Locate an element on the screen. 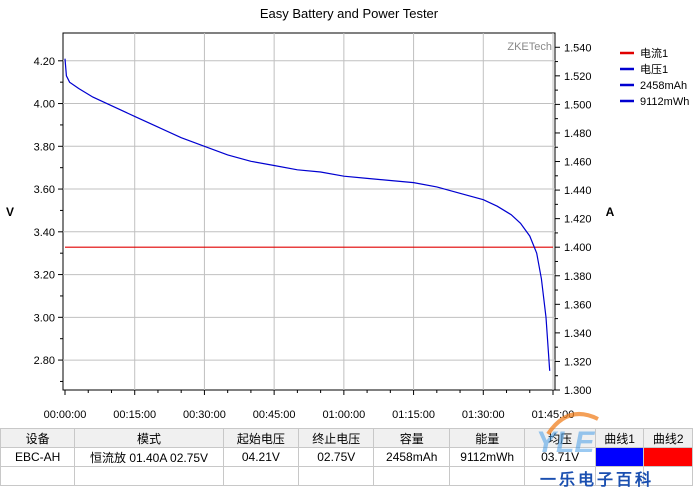 The height and width of the screenshot is (490, 693). cell-curve1-swatch is located at coordinates (619, 457).